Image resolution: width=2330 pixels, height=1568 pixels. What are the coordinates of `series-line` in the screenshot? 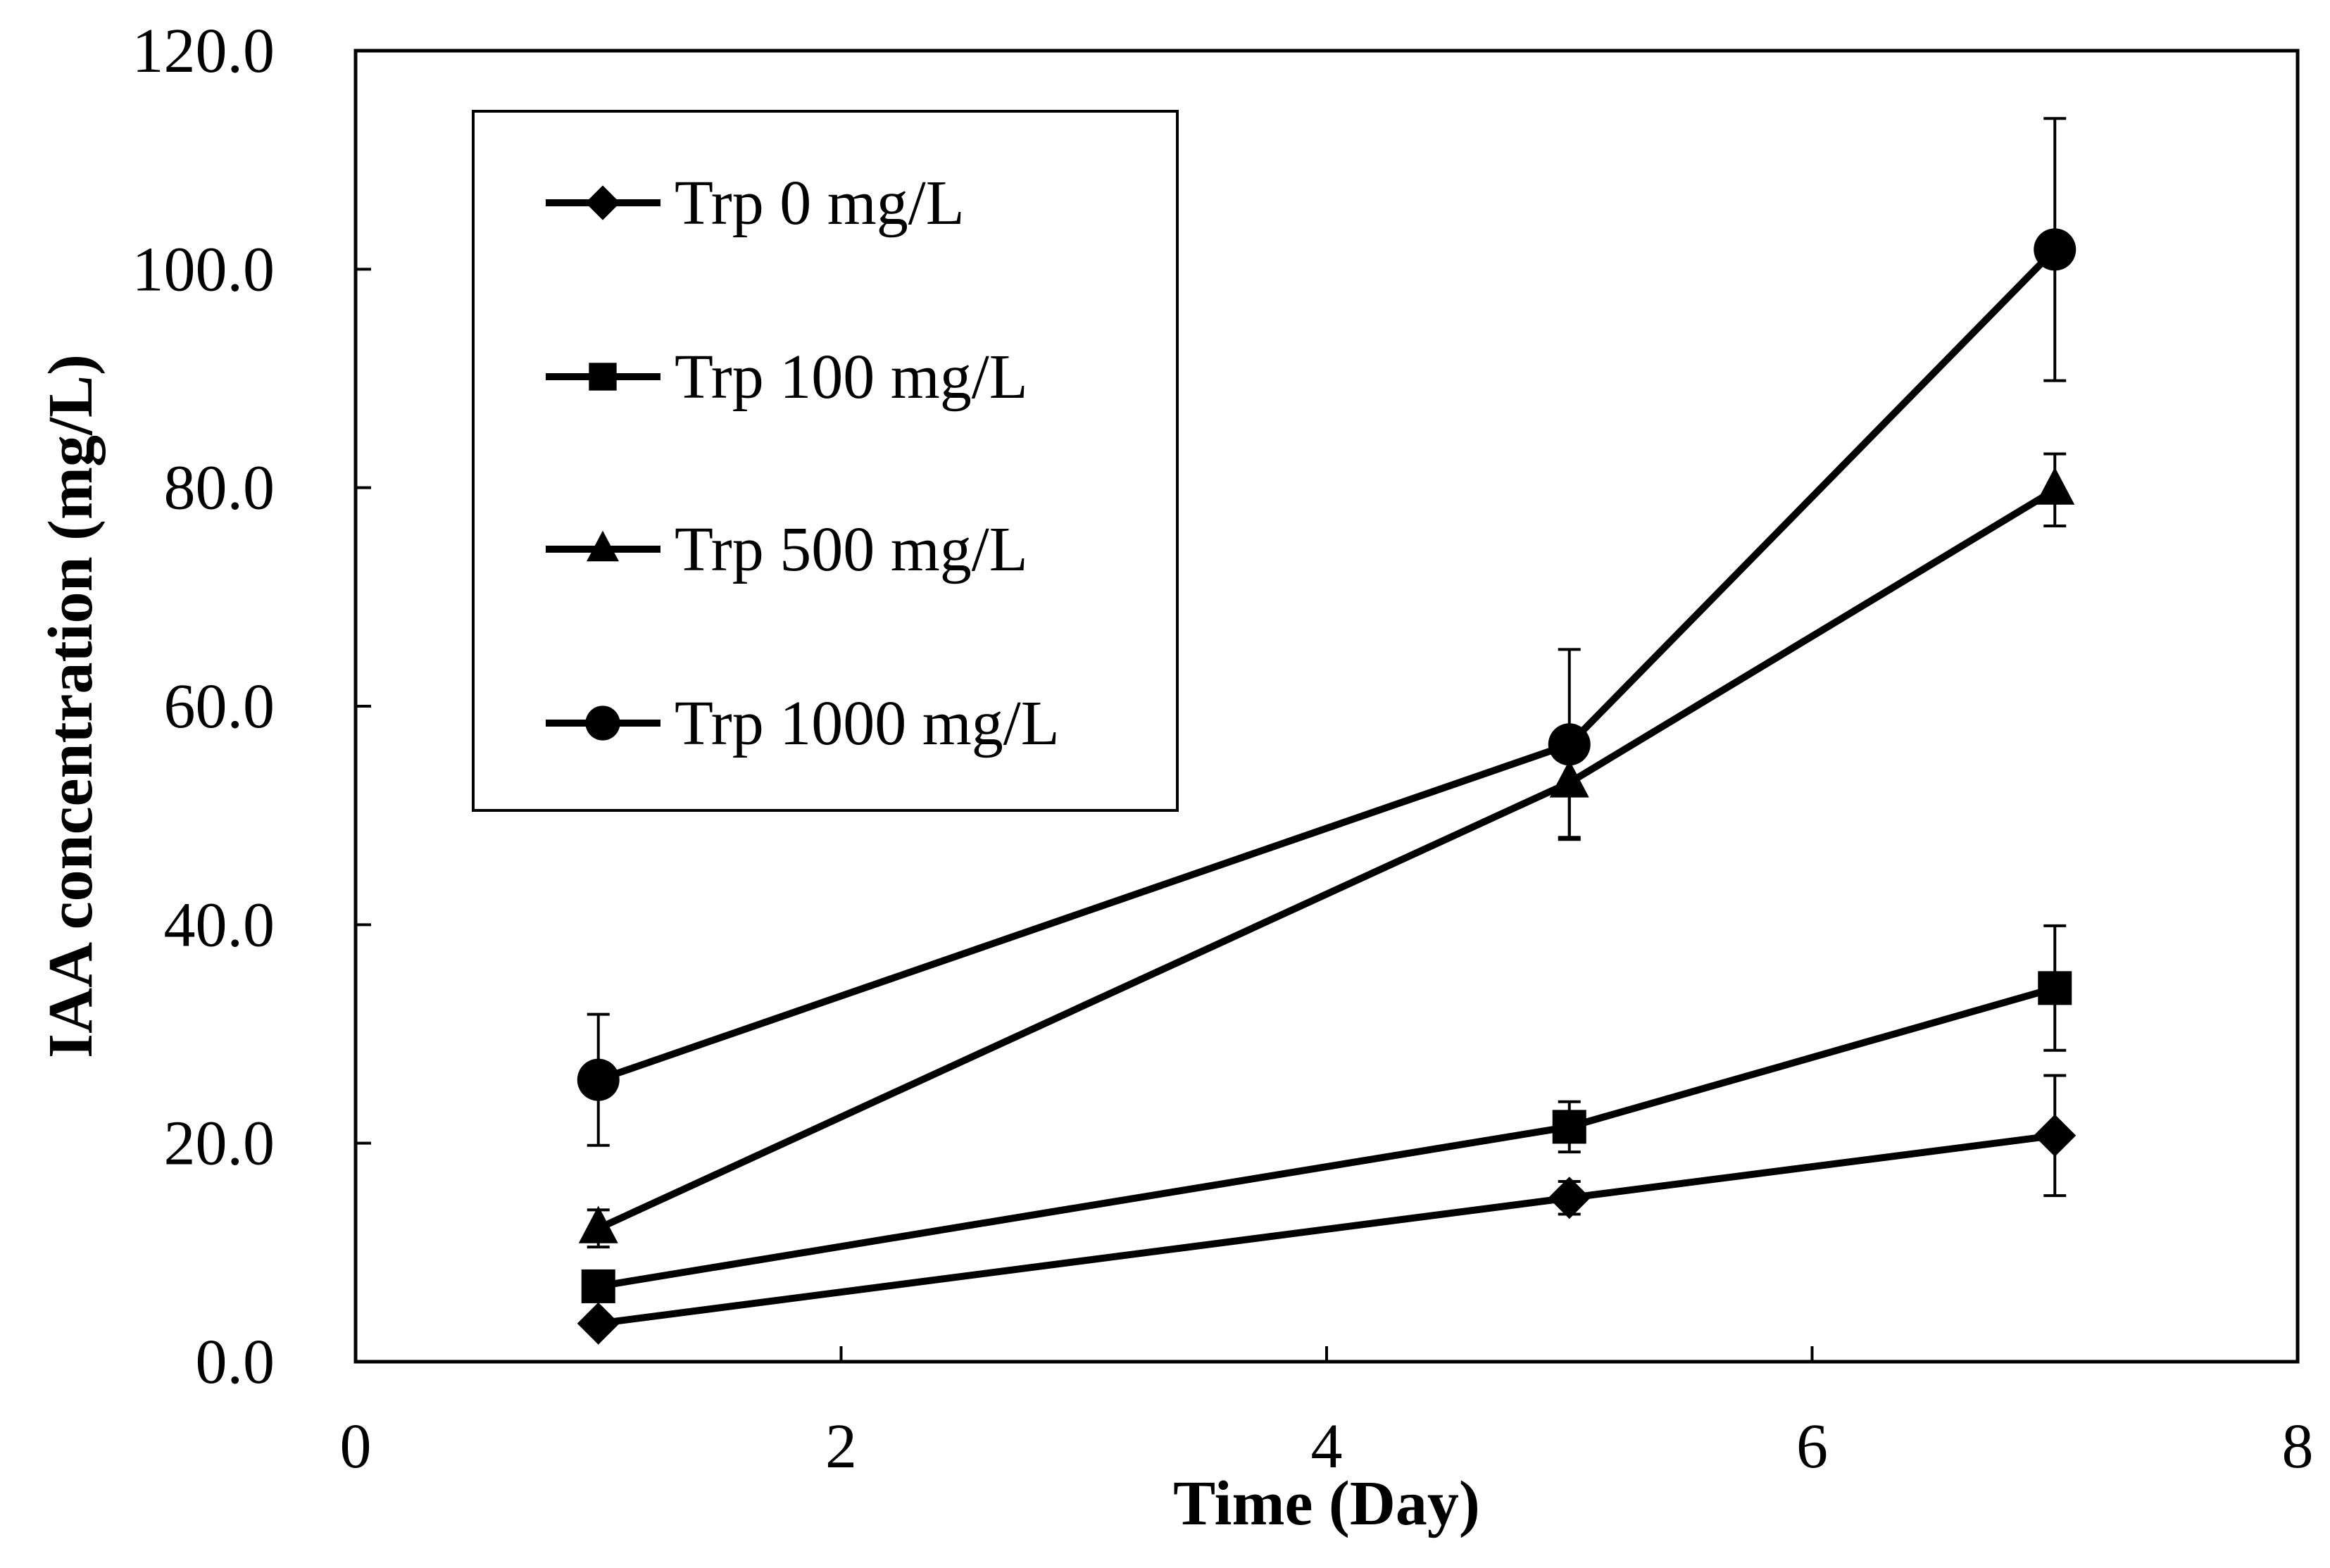 It's located at (1326, 1137).